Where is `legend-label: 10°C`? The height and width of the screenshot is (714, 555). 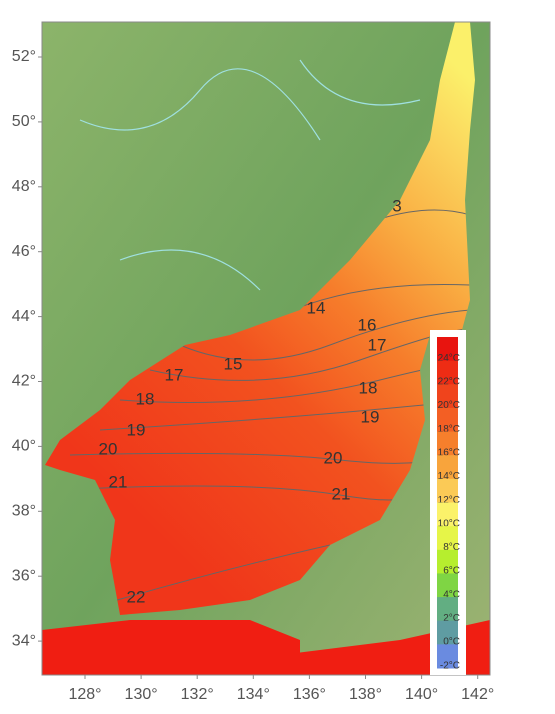
legend-label: 10°C is located at coordinates (449, 523).